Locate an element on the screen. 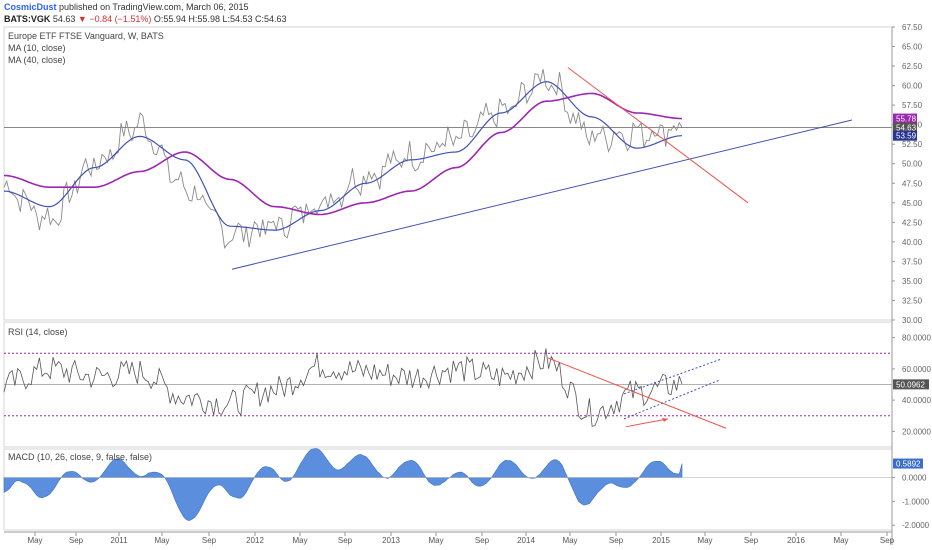 The height and width of the screenshot is (550, 932). rsi-arrow-head is located at coordinates (665, 419).